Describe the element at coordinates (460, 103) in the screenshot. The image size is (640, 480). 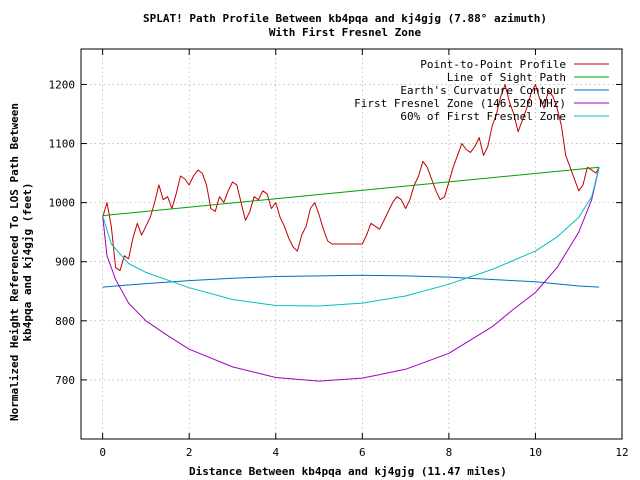
I see `legend-label-4: First Fresnel Zone (146.520 MHz)` at that location.